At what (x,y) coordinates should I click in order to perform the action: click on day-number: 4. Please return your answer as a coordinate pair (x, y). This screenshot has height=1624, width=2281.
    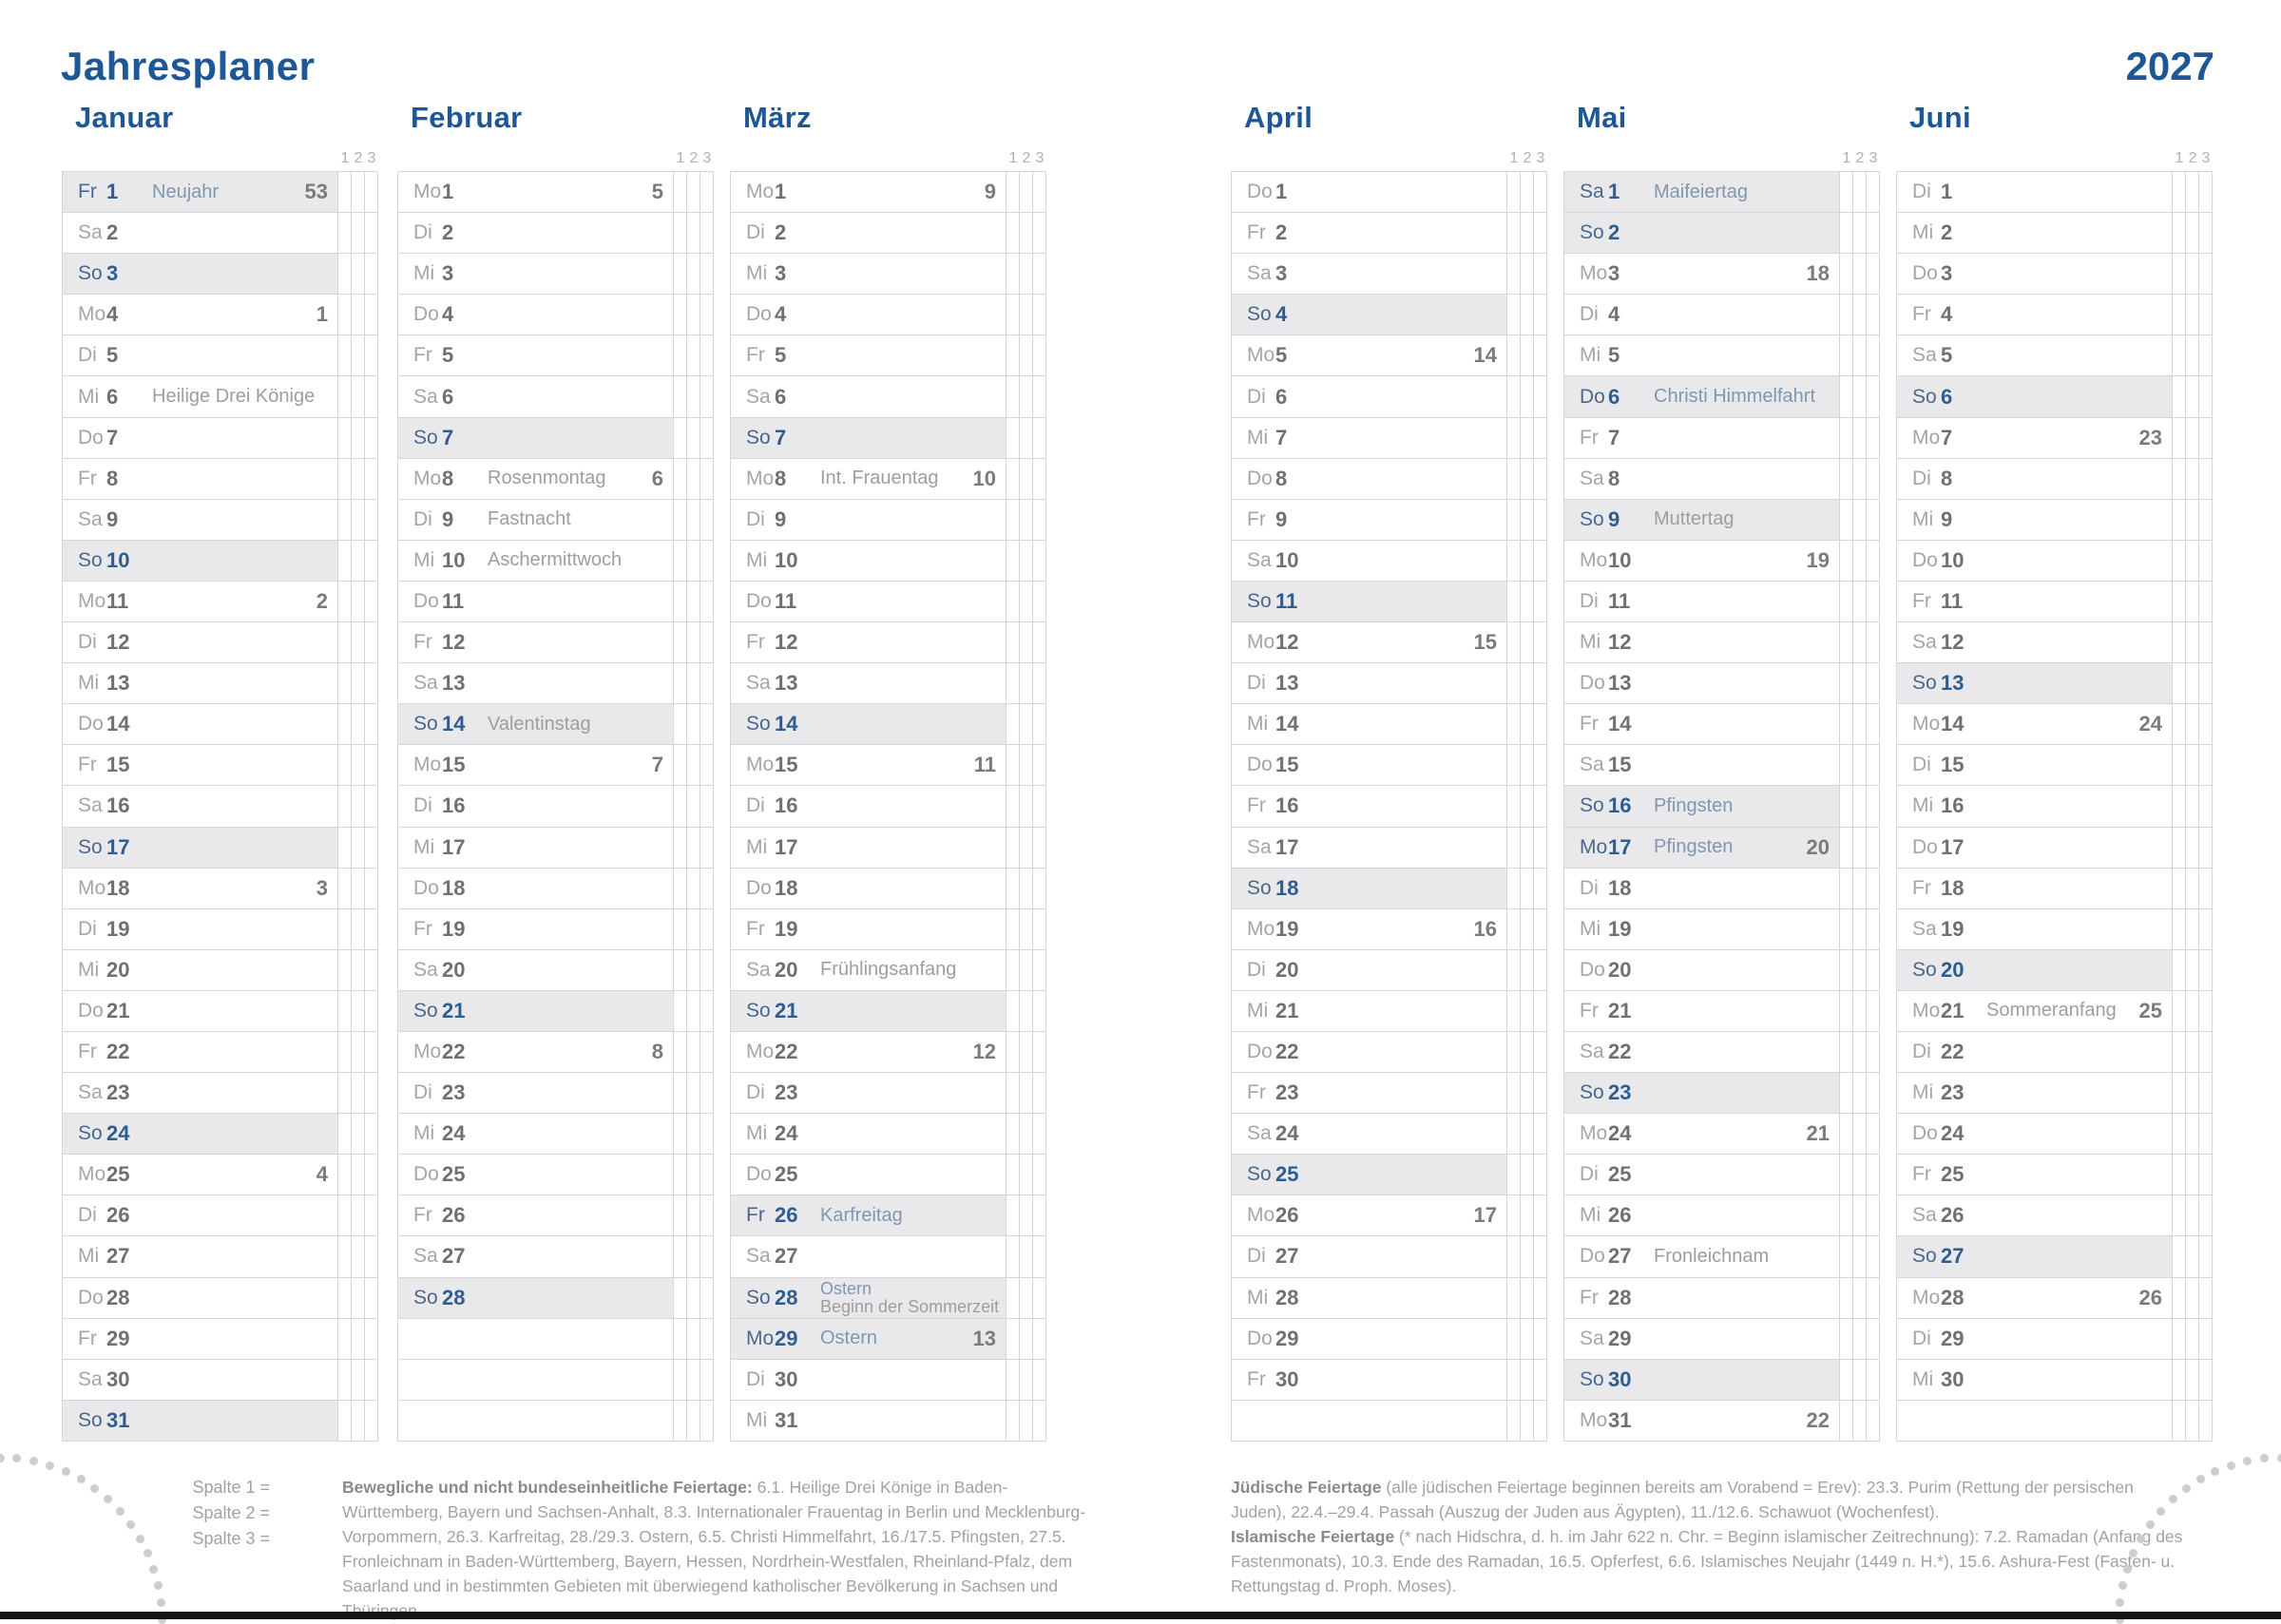
    Looking at the image, I should click on (797, 314).